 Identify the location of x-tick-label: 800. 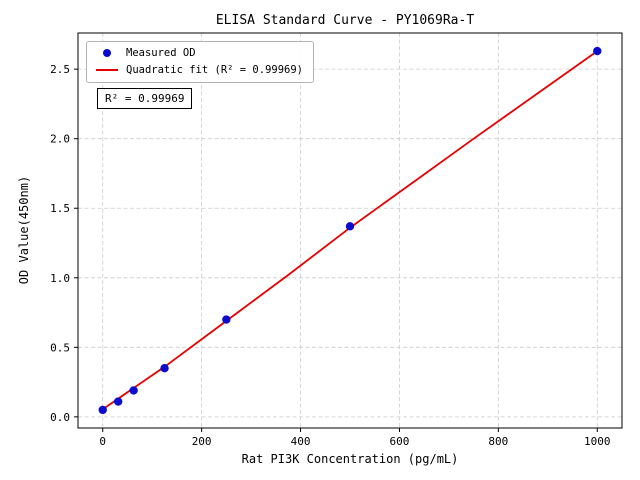
(498, 441).